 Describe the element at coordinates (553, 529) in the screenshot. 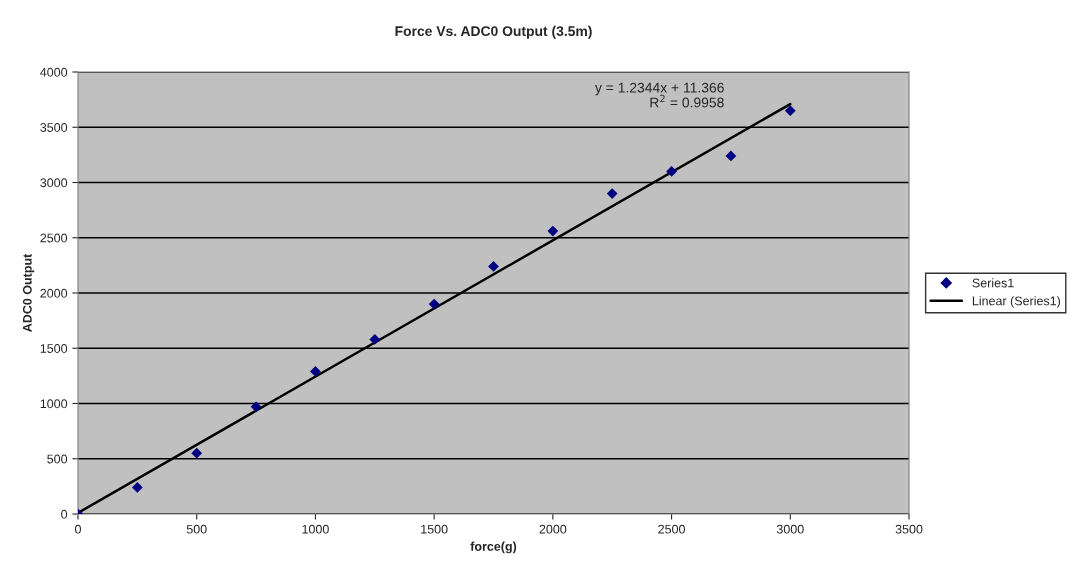

I see `x-tick-label: 2000` at that location.